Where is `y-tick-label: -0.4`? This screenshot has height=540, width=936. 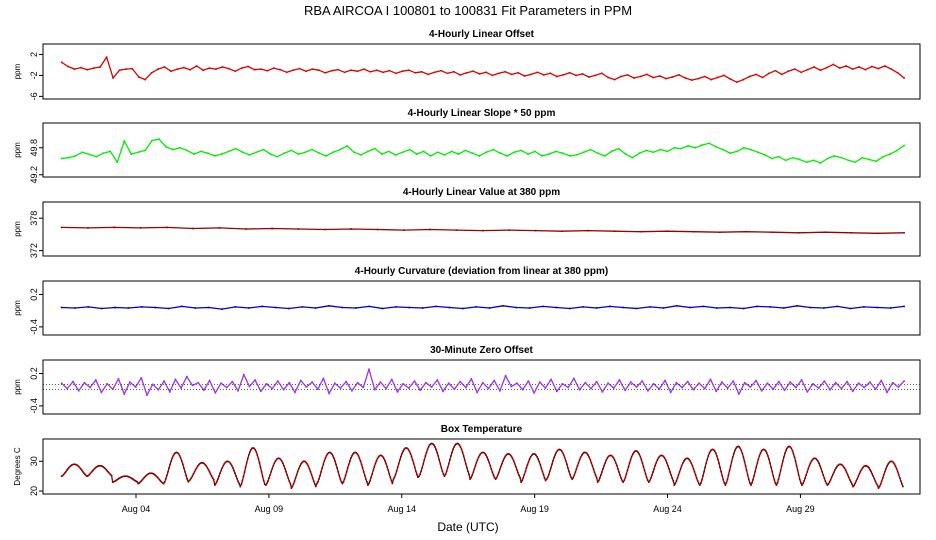
y-tick-label: -0.4 is located at coordinates (34, 327).